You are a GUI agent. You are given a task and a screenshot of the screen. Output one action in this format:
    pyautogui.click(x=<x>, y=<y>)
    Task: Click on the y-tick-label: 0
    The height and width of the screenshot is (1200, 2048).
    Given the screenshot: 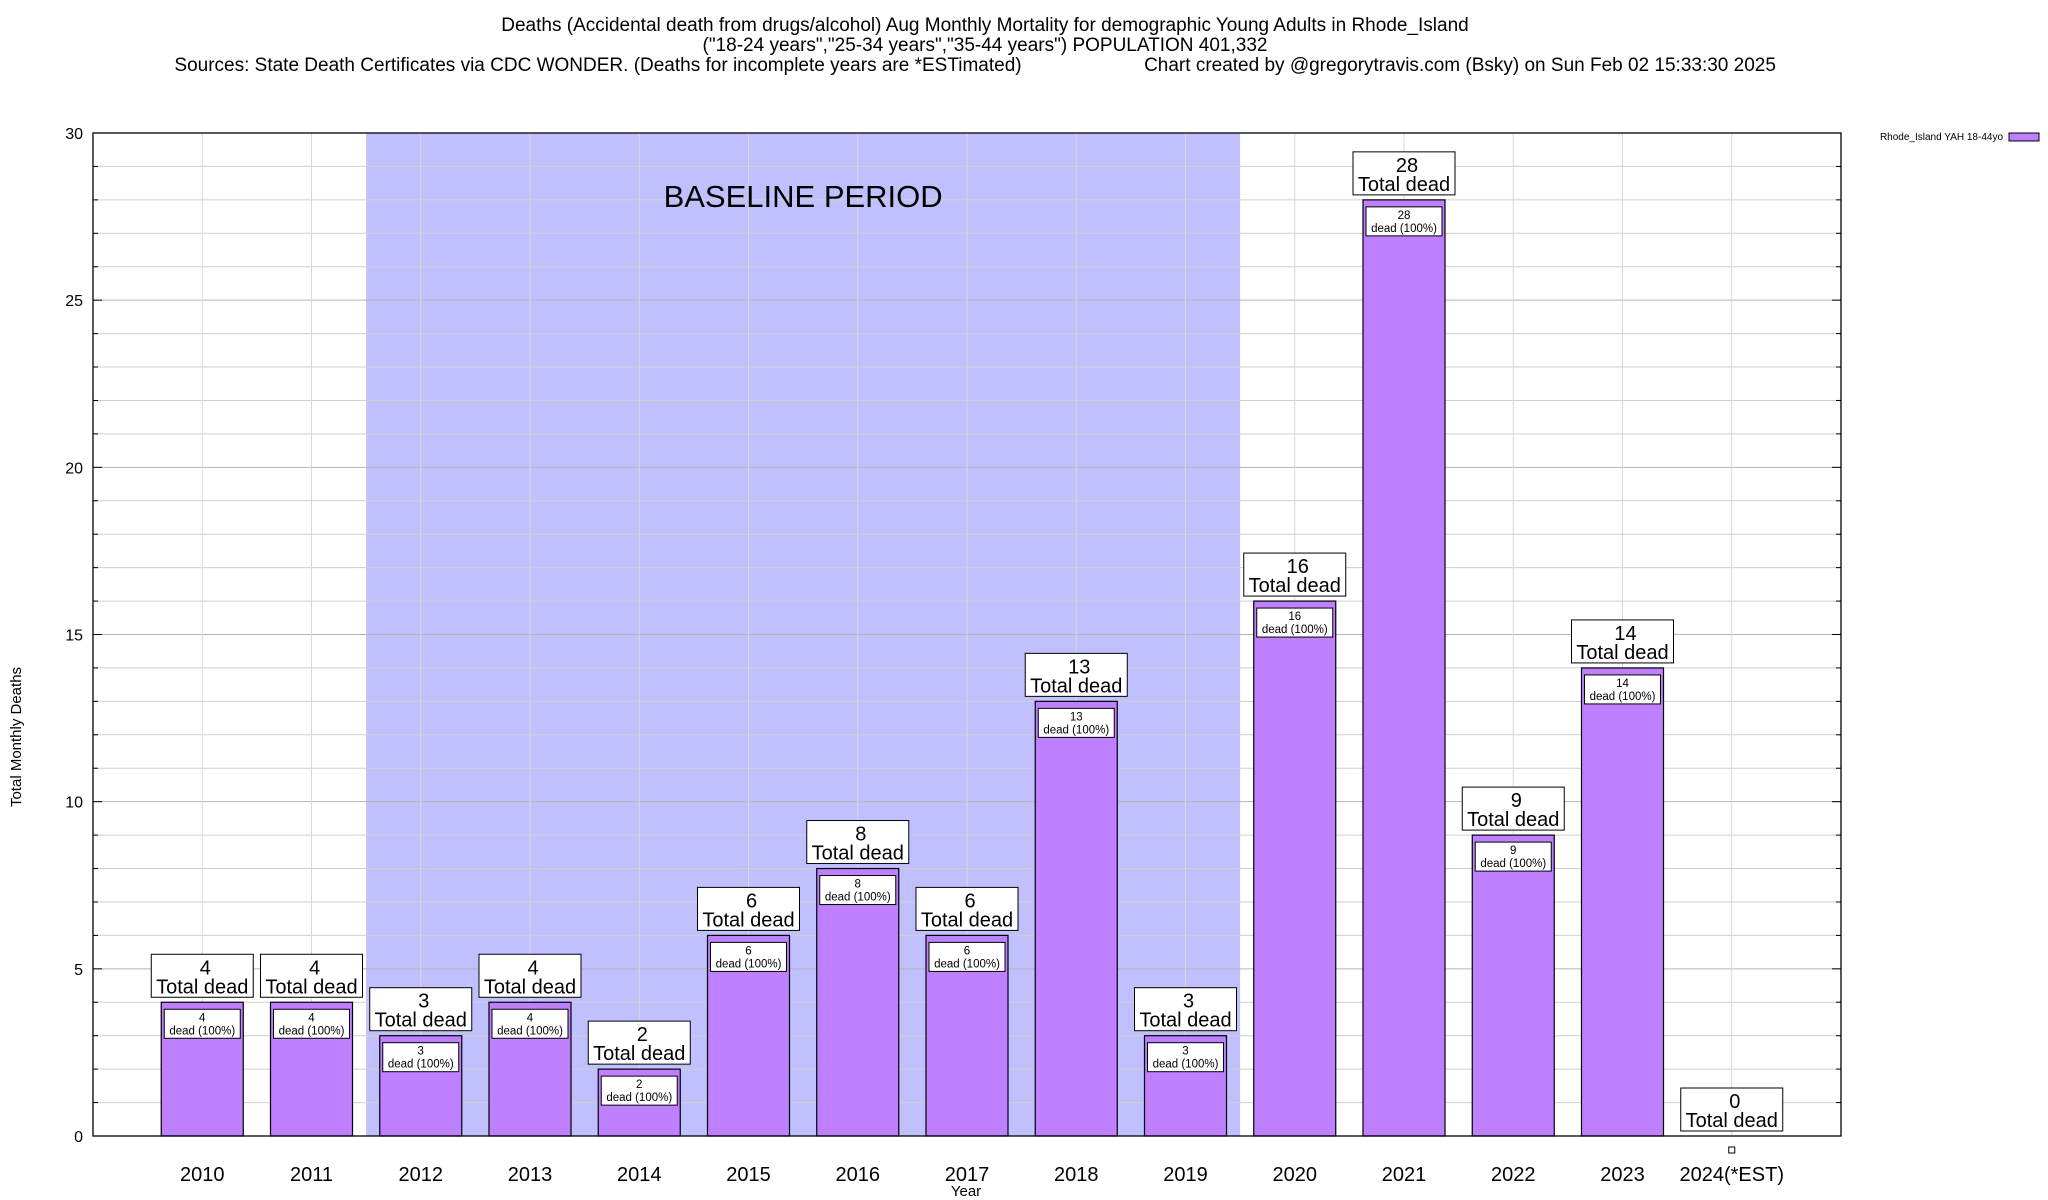 What is the action you would take?
    pyautogui.click(x=78, y=1137)
    